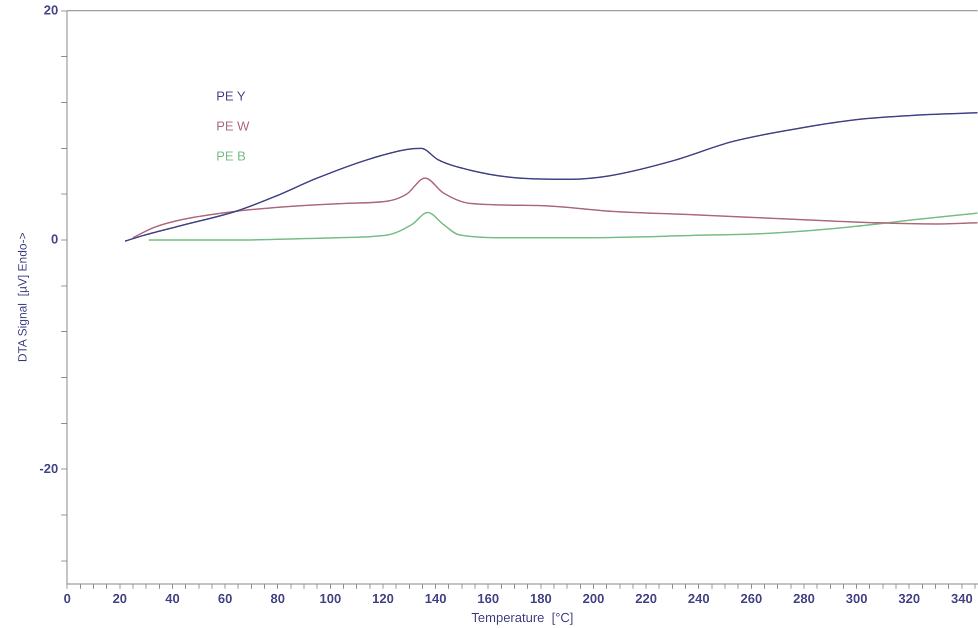  I want to click on x-tick-label: 0, so click(67, 598).